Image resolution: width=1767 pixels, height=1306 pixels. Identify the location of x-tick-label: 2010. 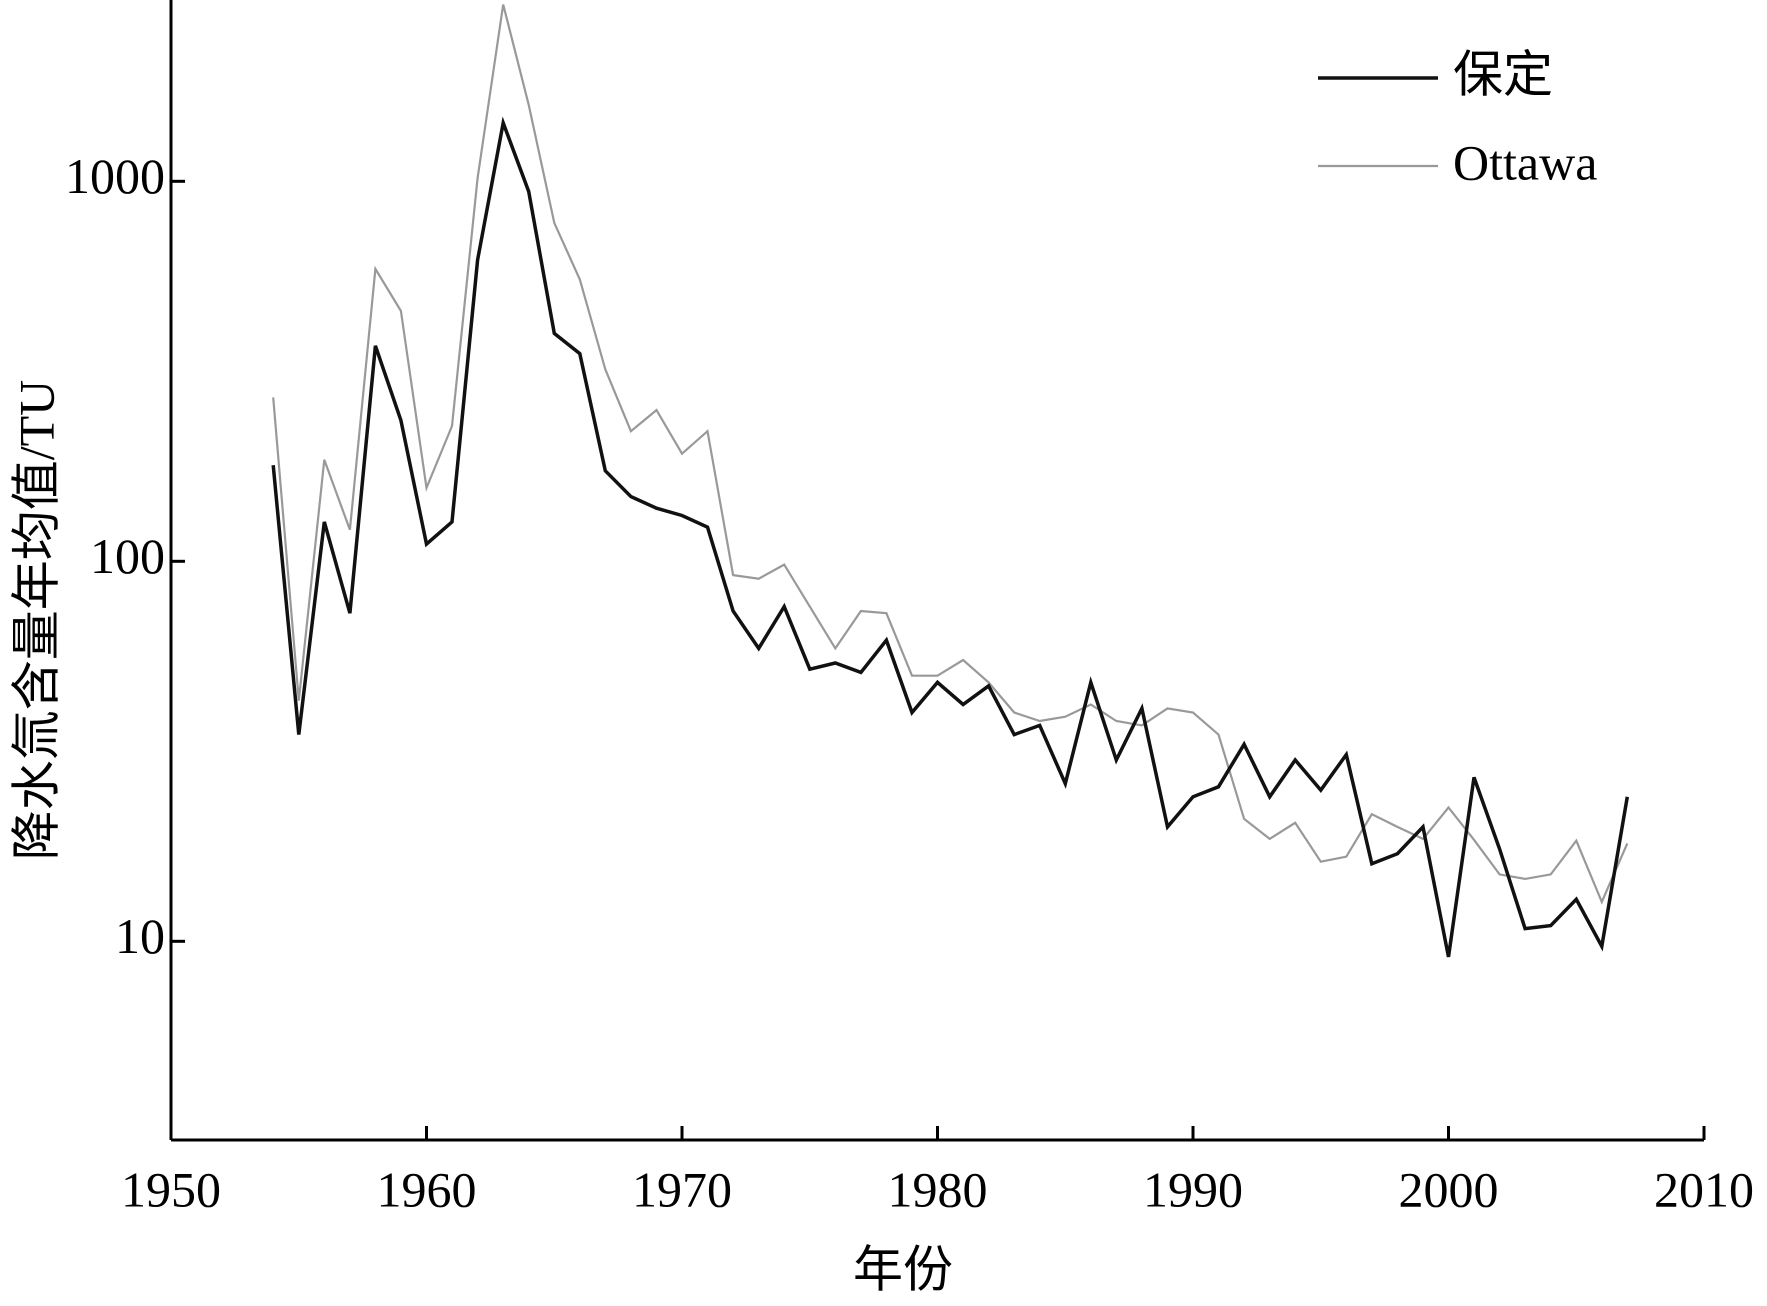
(1704, 1189).